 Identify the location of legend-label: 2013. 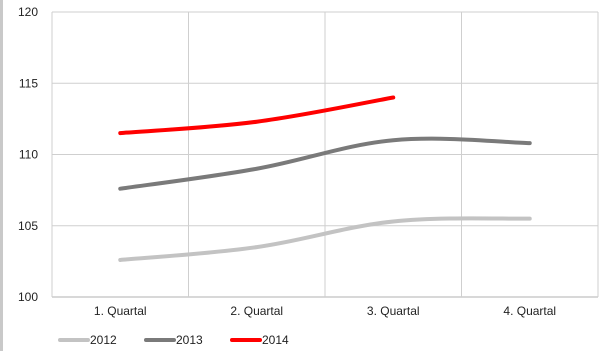
(189, 340).